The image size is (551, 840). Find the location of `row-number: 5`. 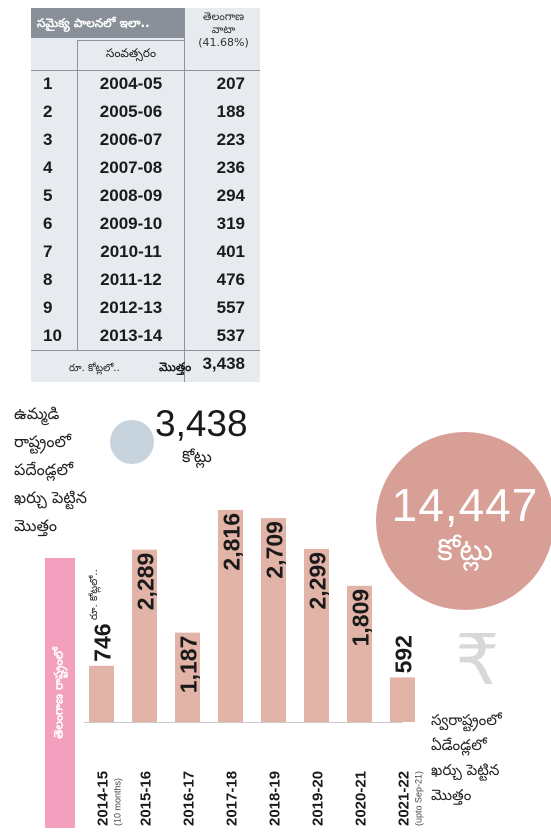

row-number: 5 is located at coordinates (48, 195).